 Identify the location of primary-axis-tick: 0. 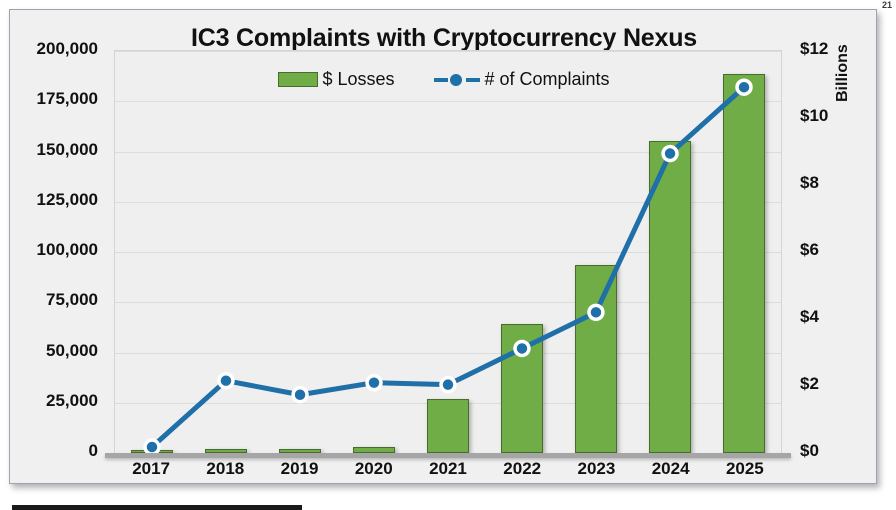
(93, 450).